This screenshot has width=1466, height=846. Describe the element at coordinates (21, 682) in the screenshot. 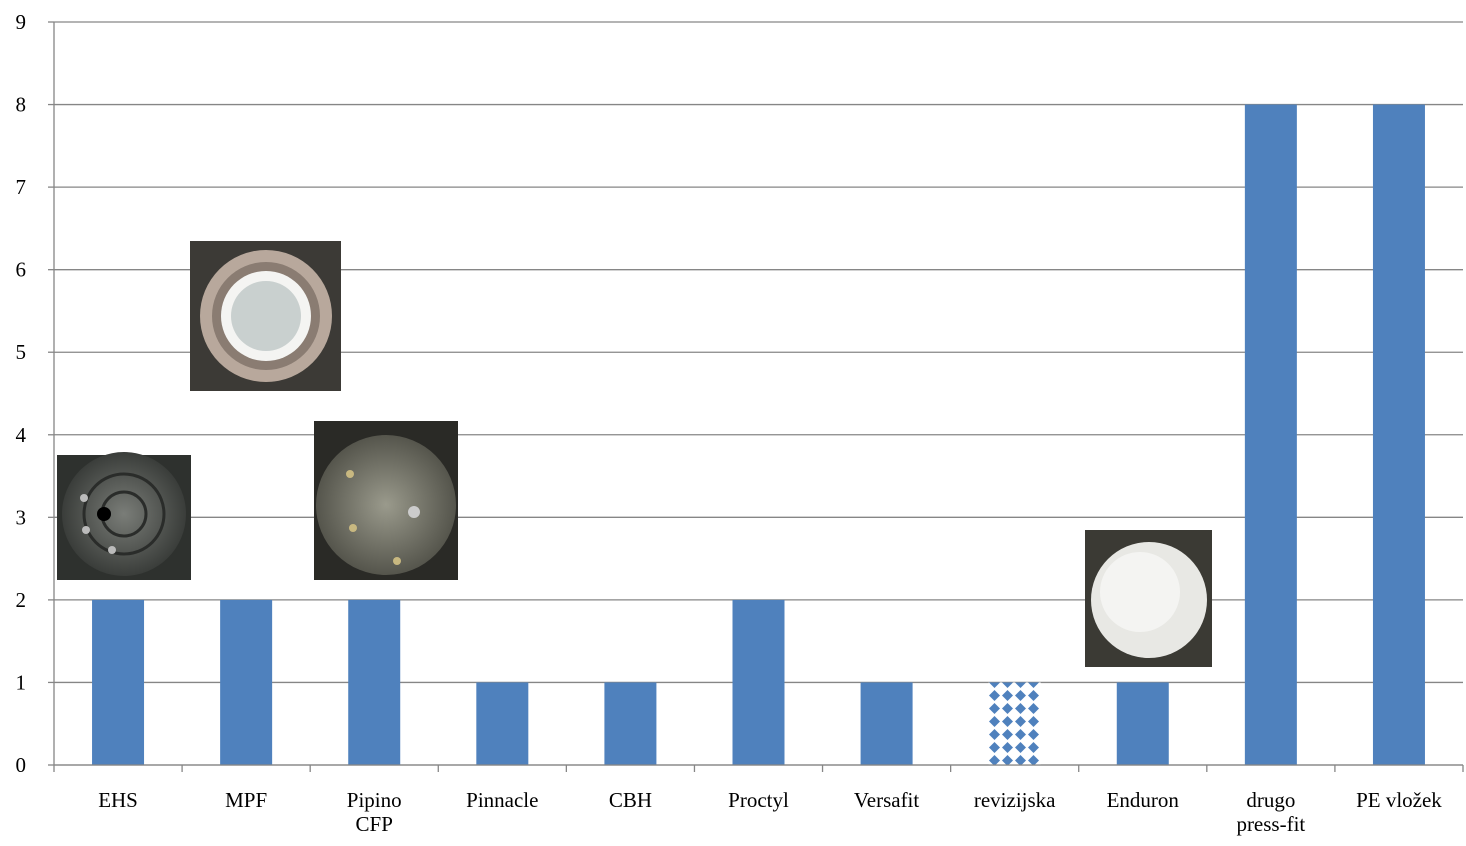

I see `y-tick-label: 1` at that location.